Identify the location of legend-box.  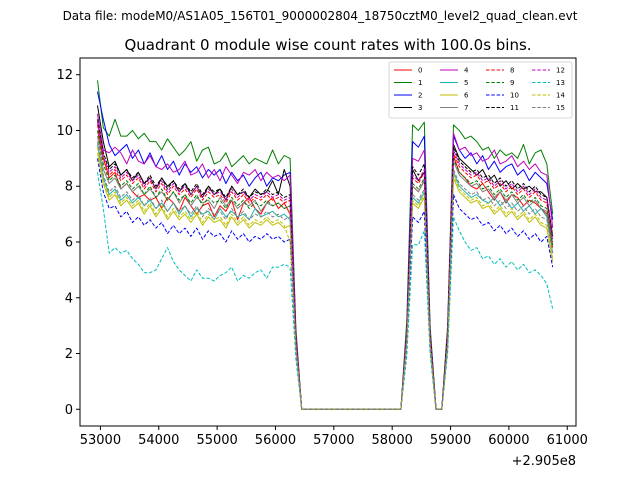
(480, 90).